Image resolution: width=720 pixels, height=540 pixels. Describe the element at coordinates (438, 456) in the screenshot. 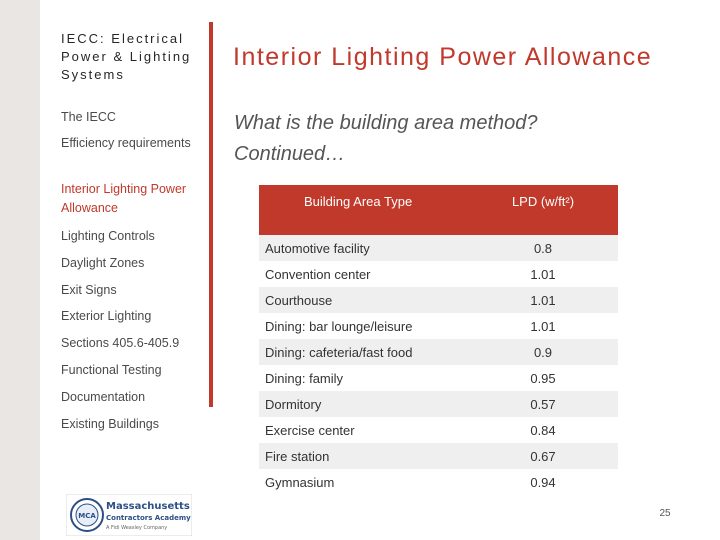

I see `table-row: Fire station 0.67` at that location.